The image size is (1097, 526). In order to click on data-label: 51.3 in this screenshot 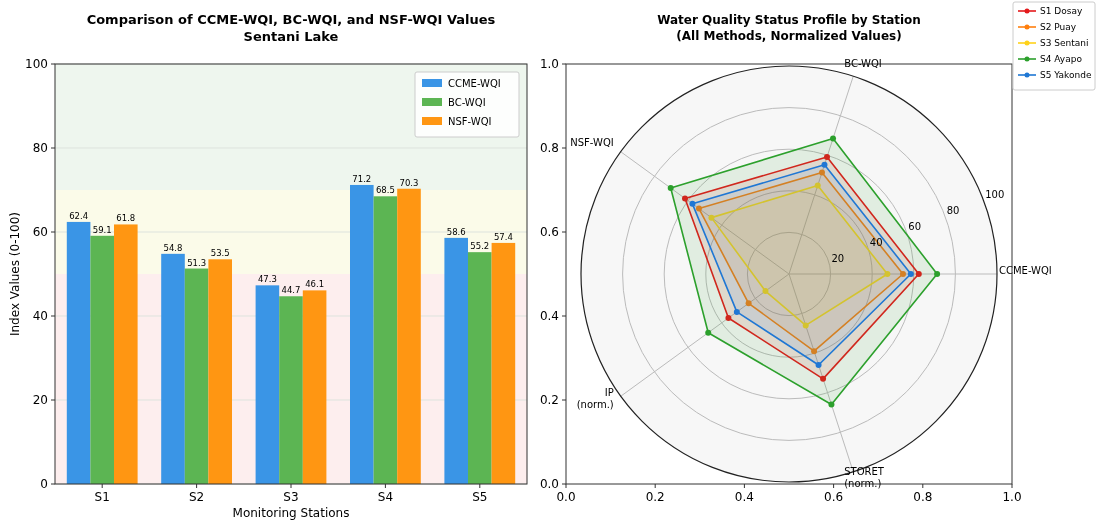, I will do `click(197, 262)`.